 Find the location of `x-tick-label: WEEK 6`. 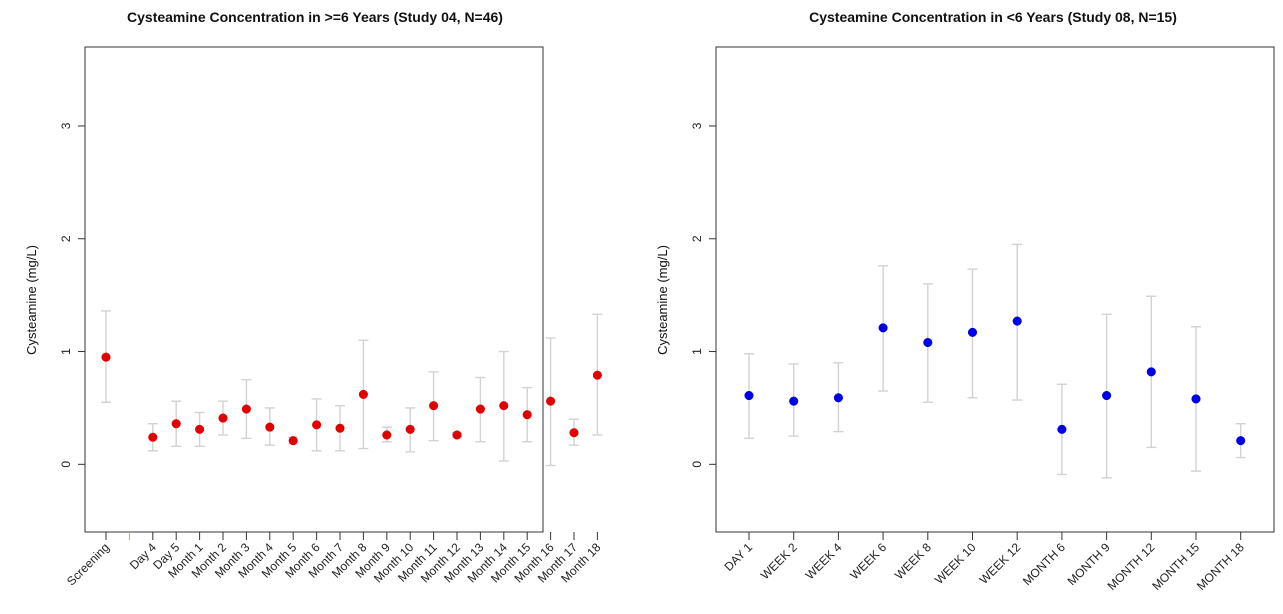

x-tick-label: WEEK 6 is located at coordinates (868, 561).